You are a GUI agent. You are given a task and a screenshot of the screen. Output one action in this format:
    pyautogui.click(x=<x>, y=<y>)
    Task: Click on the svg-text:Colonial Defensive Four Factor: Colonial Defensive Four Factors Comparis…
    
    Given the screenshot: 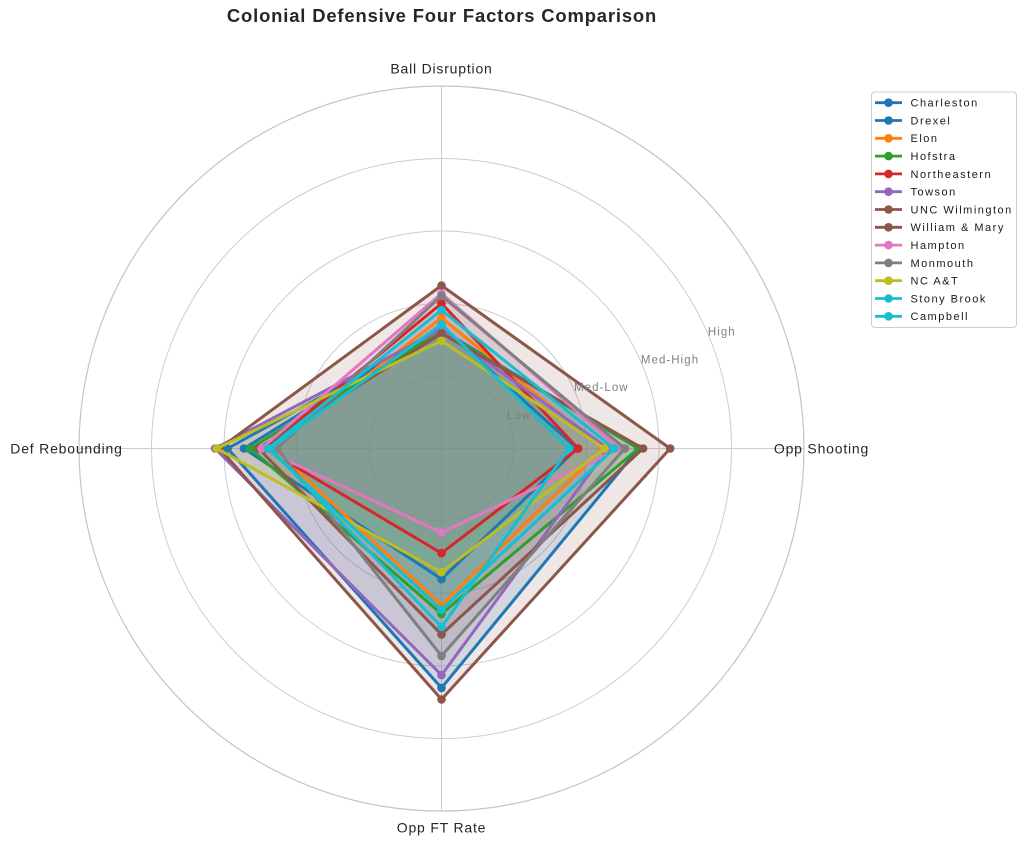 What is the action you would take?
    pyautogui.click(x=442, y=15)
    